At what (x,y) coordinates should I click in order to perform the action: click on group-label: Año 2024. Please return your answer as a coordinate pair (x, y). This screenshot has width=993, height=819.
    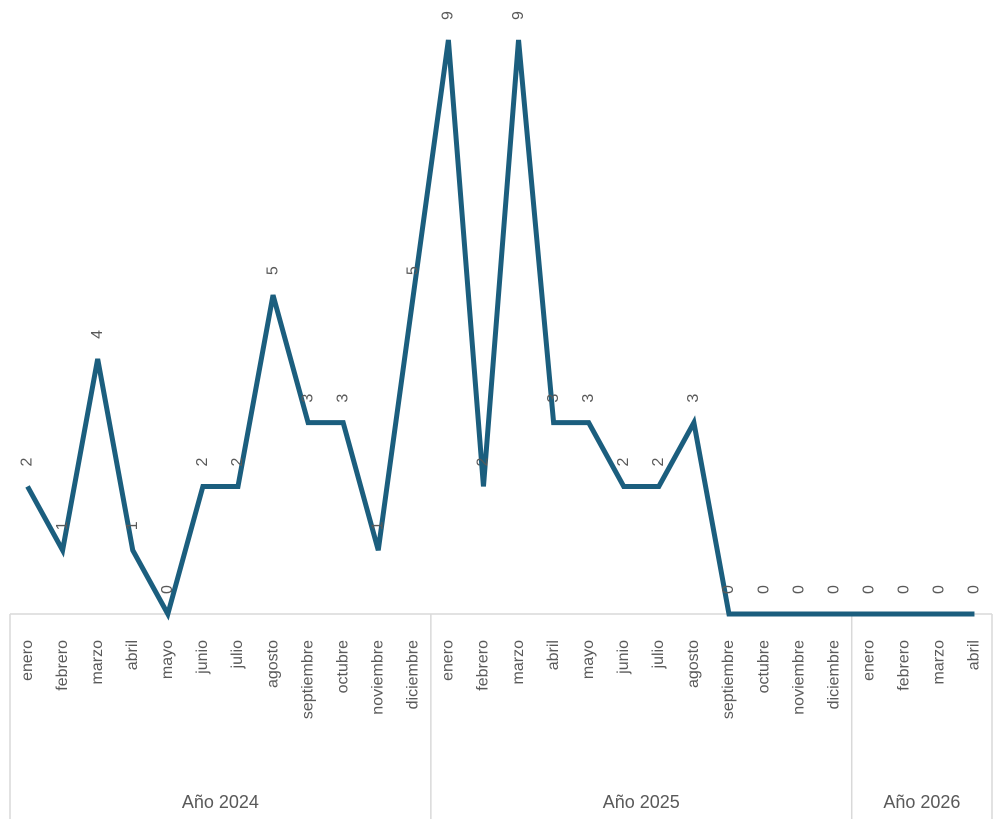
    Looking at the image, I should click on (220, 802).